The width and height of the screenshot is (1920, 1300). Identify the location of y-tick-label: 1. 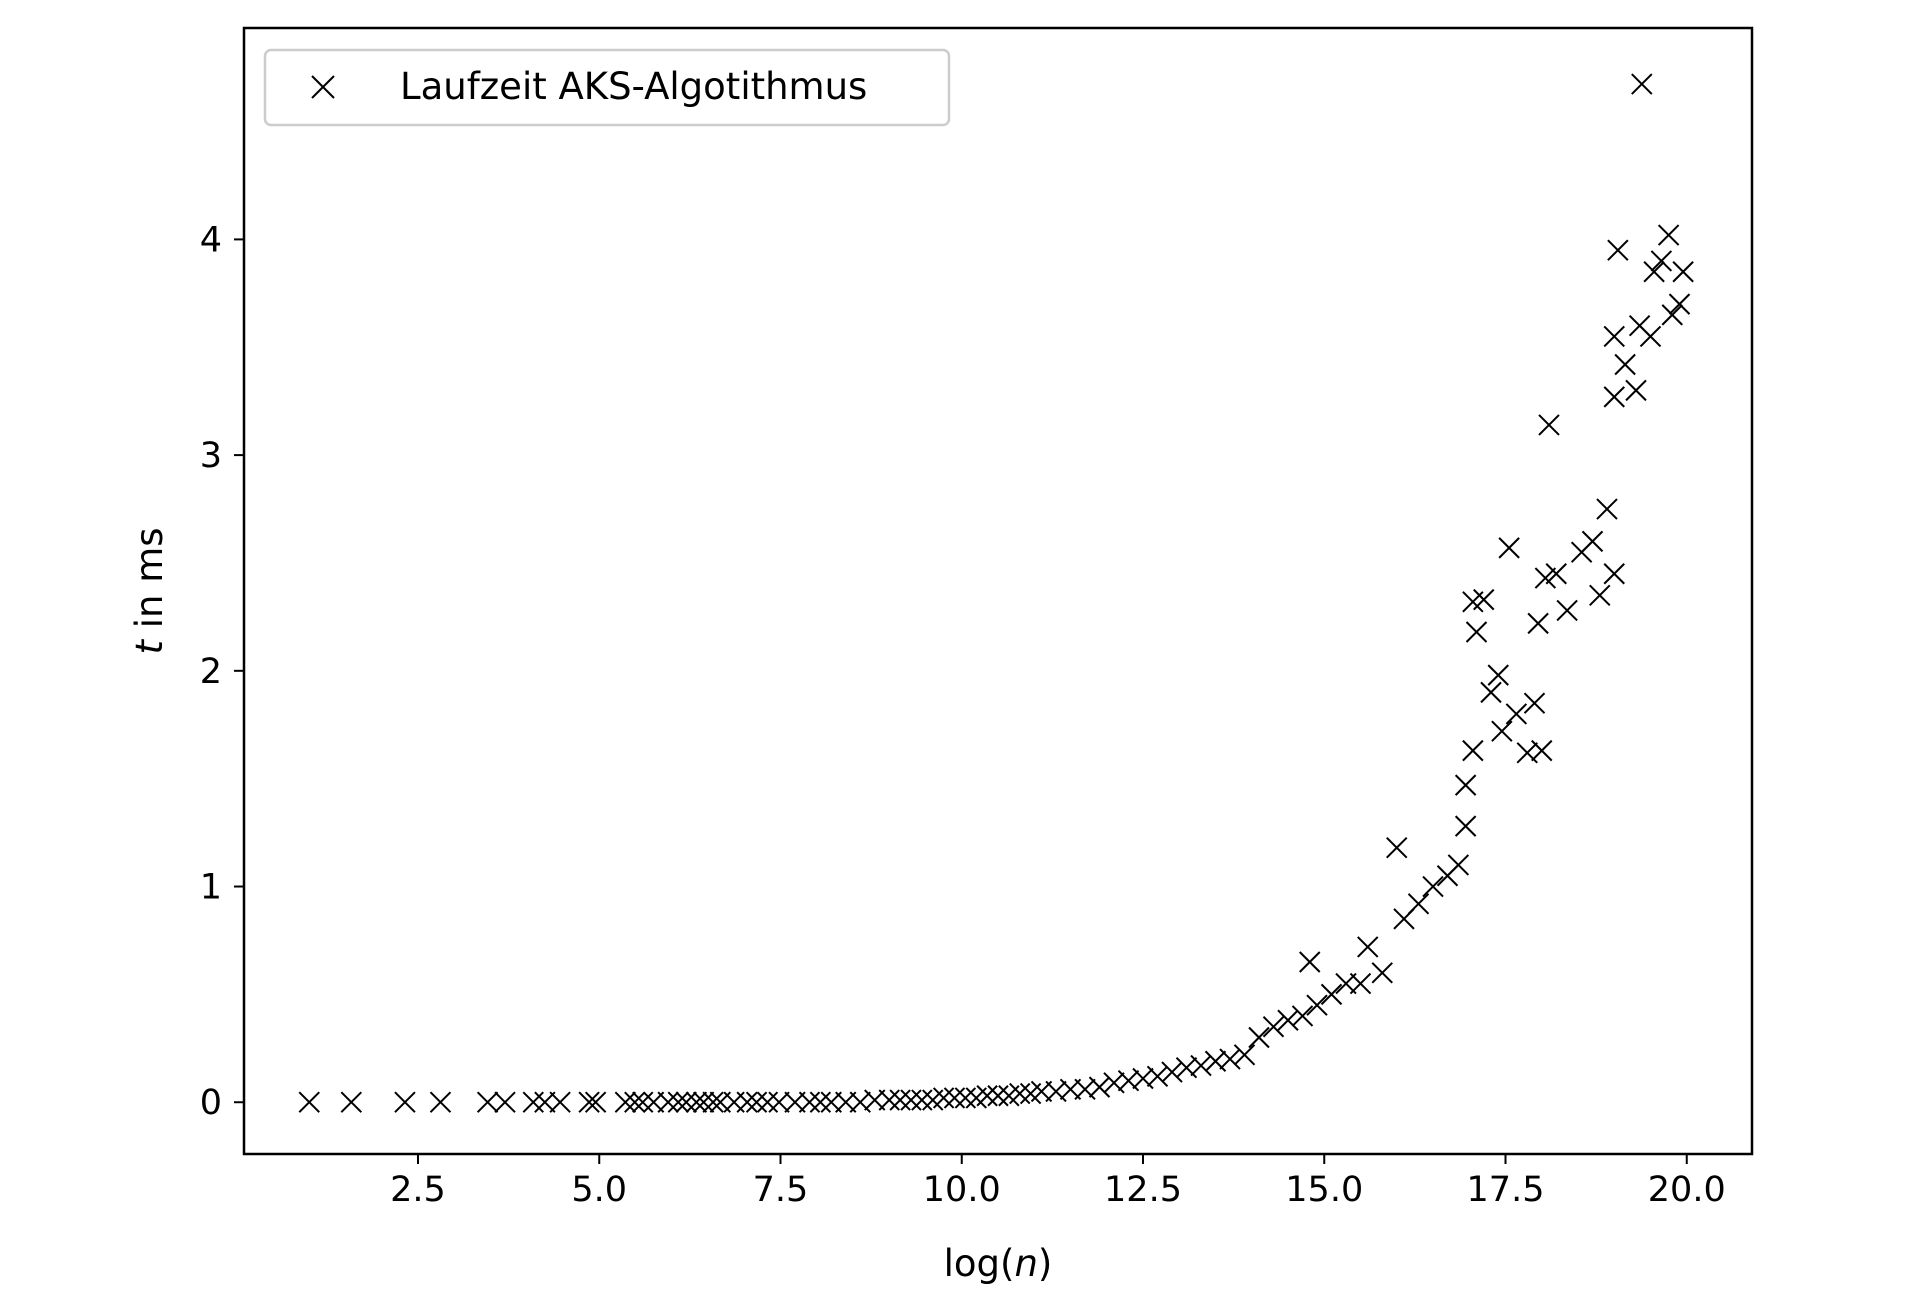
(211, 888).